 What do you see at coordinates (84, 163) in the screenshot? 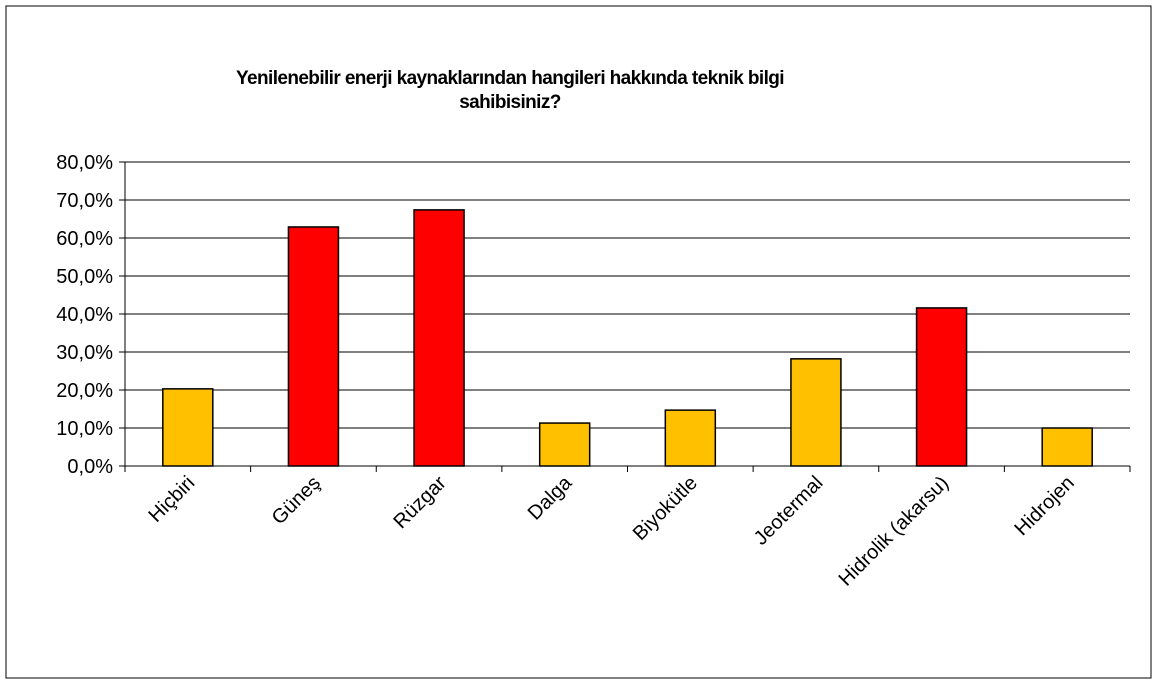
I see `y-tick-label: 80,0%` at bounding box center [84, 163].